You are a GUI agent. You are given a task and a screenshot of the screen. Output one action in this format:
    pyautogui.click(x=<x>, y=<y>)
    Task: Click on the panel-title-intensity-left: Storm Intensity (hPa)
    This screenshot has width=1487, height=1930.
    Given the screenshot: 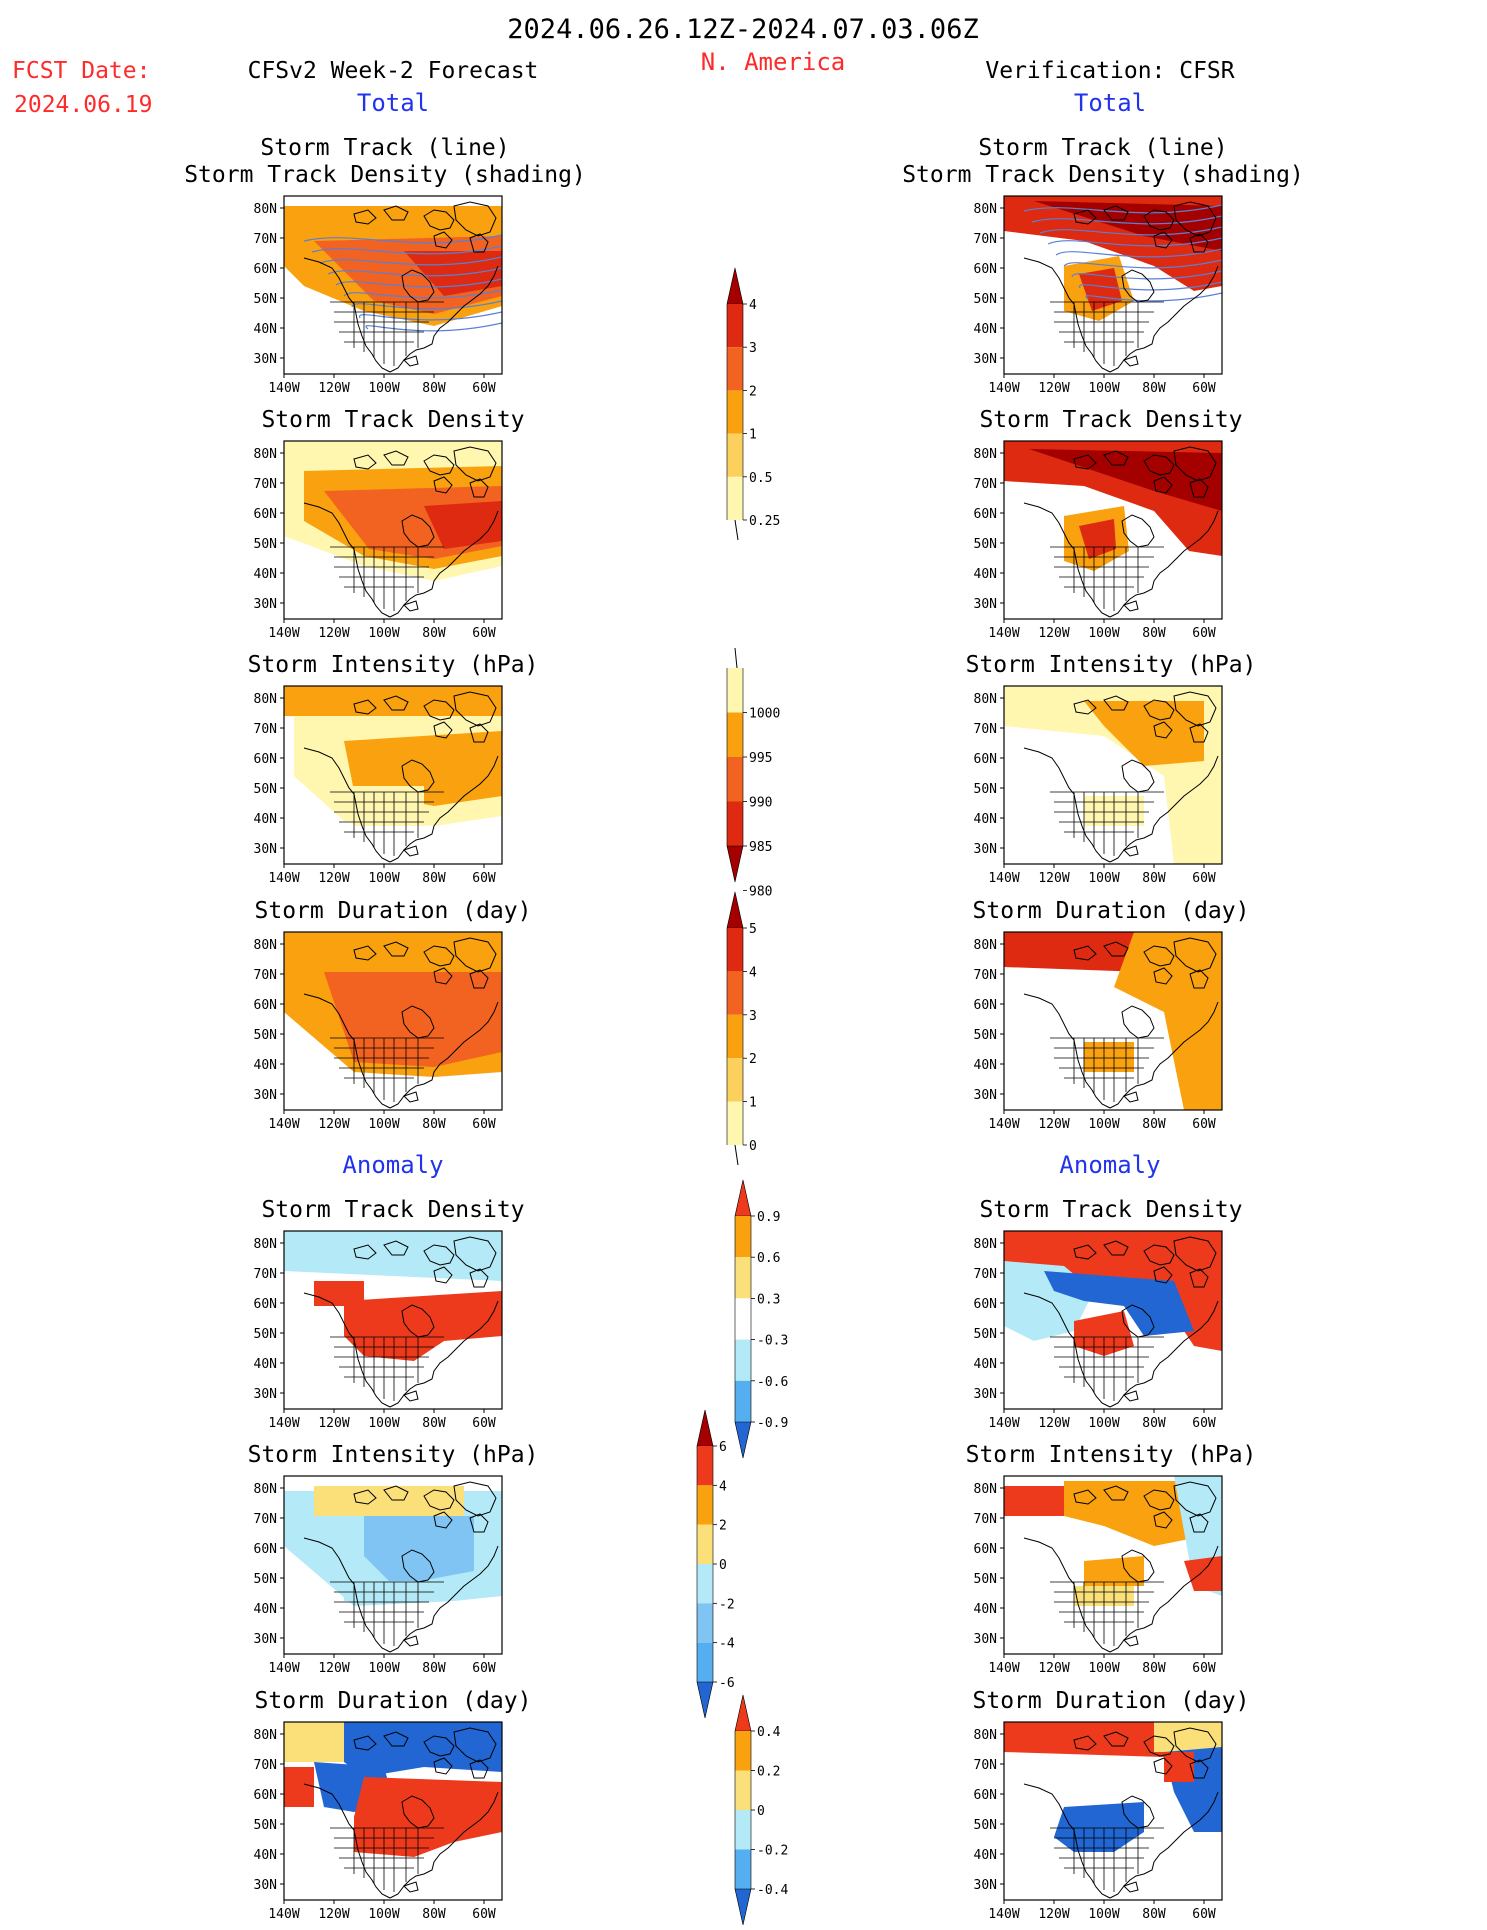 What is the action you would take?
    pyautogui.click(x=393, y=665)
    